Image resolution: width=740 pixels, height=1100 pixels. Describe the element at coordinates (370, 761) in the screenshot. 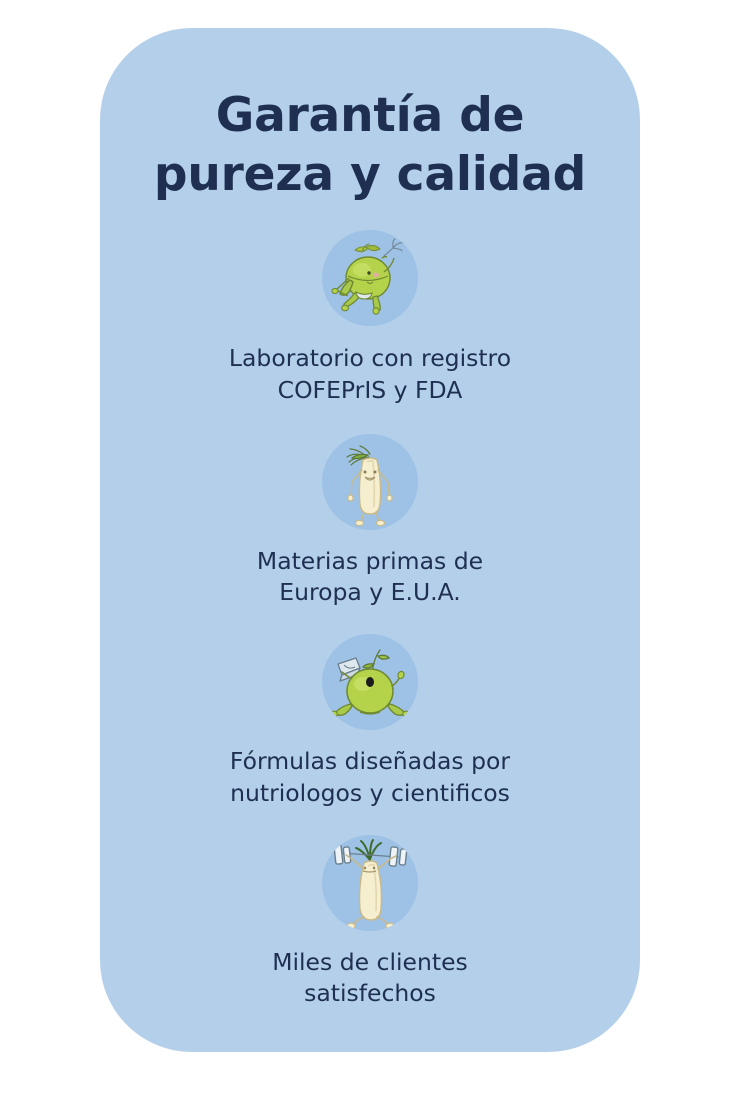

I see `feature-caption-line-1: Fórmulas diseñadas por` at that location.